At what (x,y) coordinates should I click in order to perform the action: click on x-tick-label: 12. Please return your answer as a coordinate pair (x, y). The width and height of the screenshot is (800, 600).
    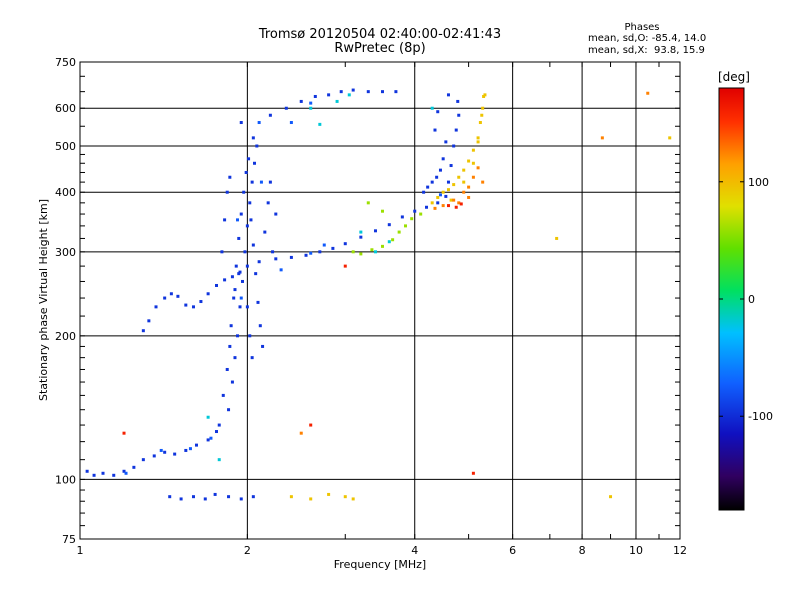
    Looking at the image, I should click on (680, 550).